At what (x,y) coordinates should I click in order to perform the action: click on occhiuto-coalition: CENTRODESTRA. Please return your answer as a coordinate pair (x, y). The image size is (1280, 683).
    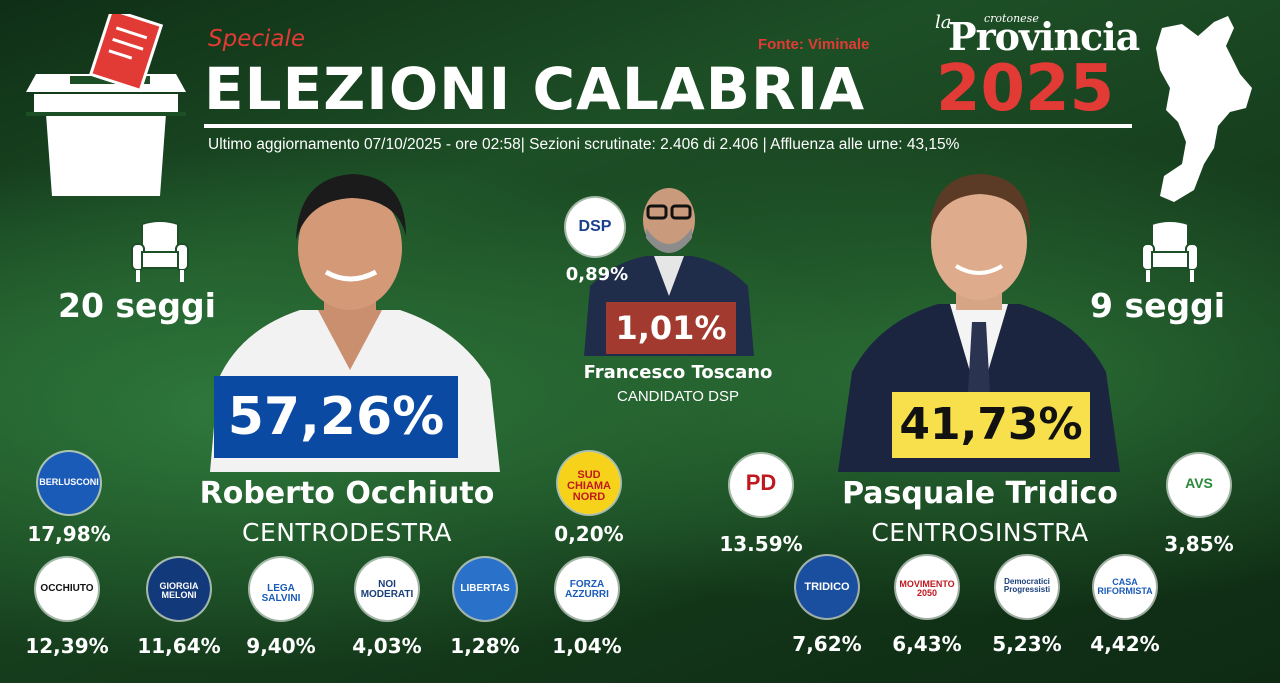
    Looking at the image, I should click on (347, 532).